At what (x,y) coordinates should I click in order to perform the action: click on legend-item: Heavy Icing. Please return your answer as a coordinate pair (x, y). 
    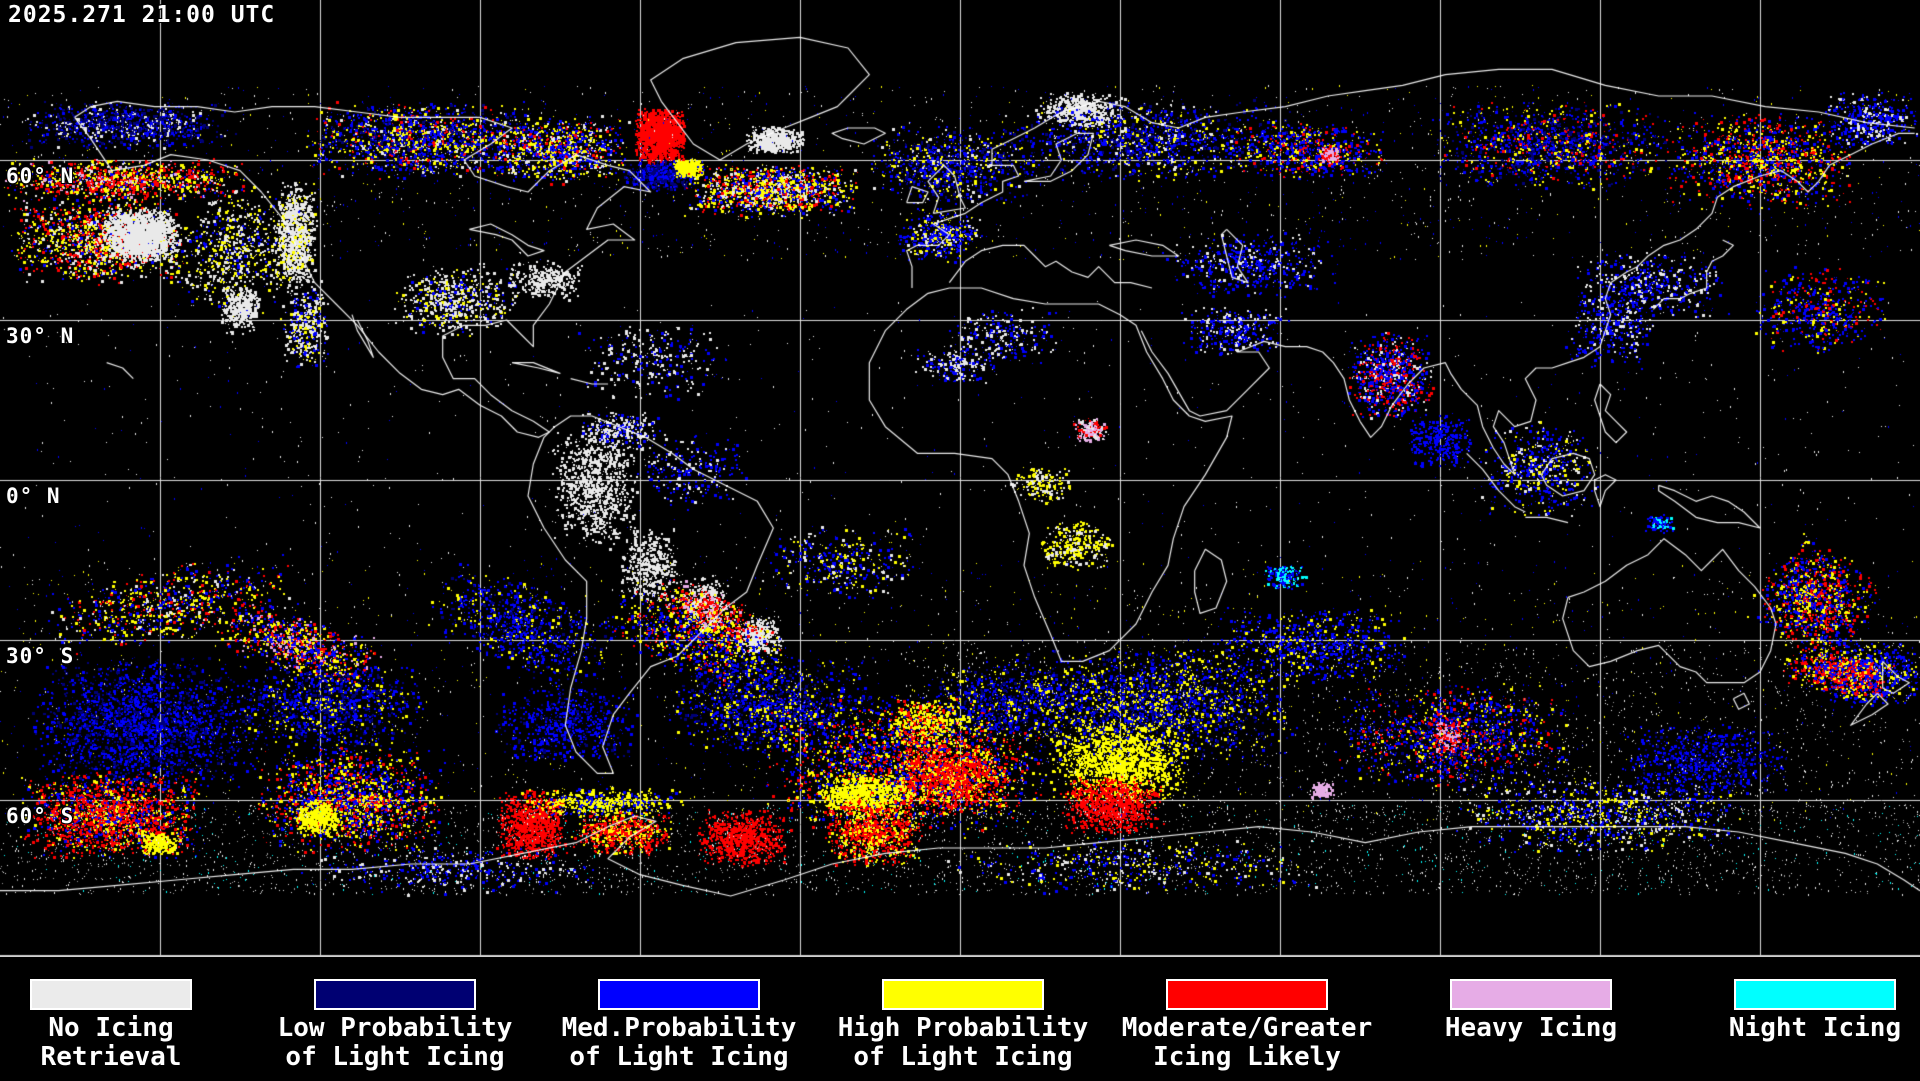
    Looking at the image, I should click on (1531, 1000).